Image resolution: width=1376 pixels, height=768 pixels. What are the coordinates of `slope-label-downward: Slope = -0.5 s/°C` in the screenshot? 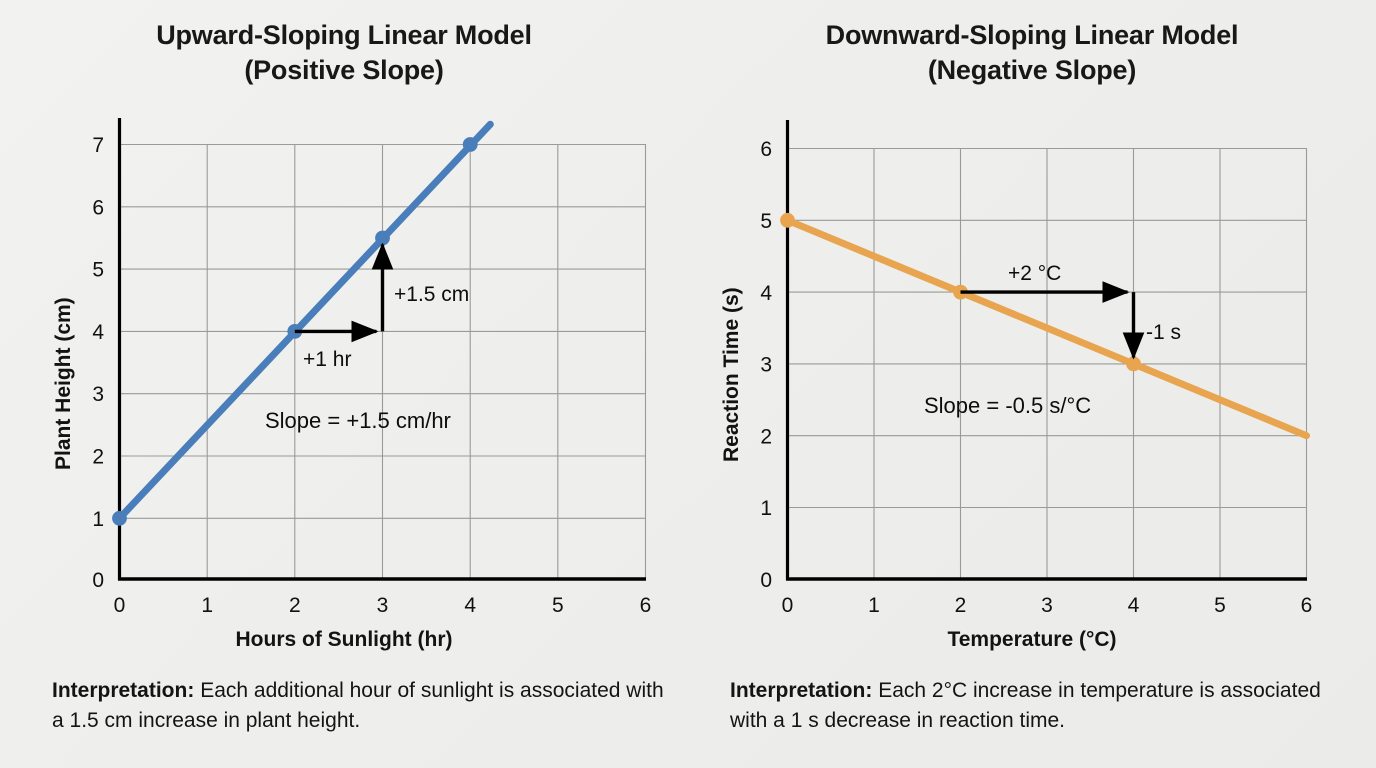 It's located at (1007, 405).